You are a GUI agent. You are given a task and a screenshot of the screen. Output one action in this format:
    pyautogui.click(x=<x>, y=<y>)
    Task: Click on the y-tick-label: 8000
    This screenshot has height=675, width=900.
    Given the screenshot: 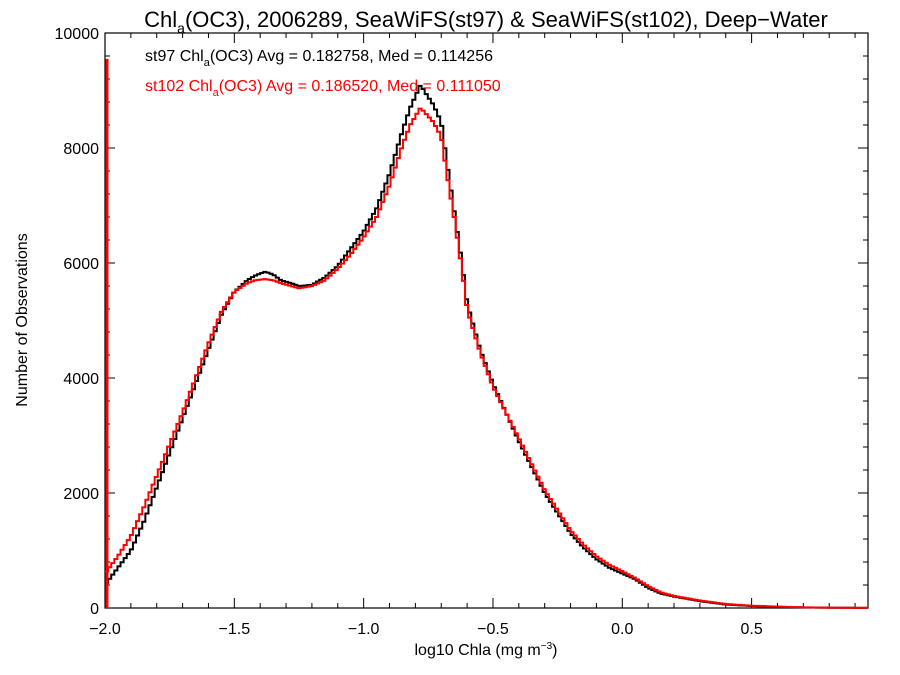 What is the action you would take?
    pyautogui.click(x=81, y=149)
    